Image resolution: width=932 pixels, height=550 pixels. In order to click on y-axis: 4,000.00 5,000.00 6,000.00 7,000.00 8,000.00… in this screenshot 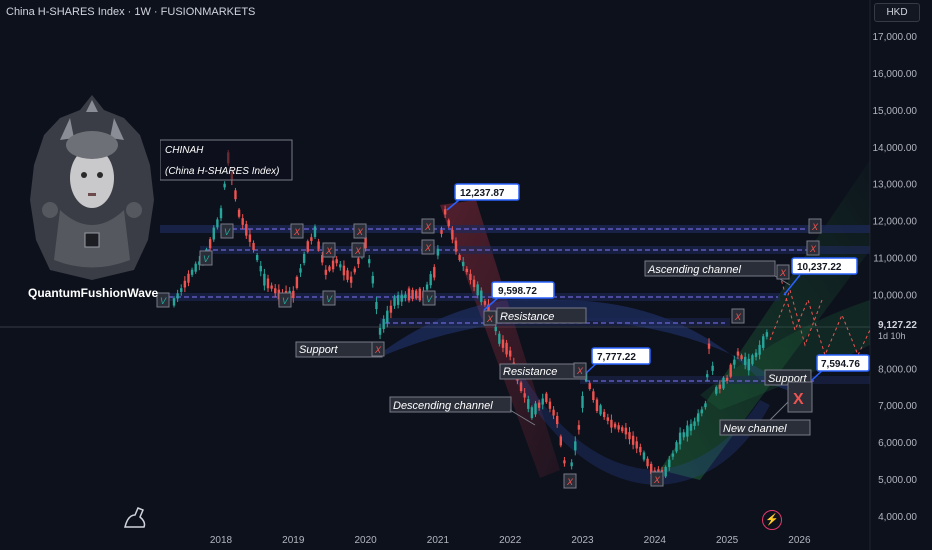, I will do `click(895, 277)`.